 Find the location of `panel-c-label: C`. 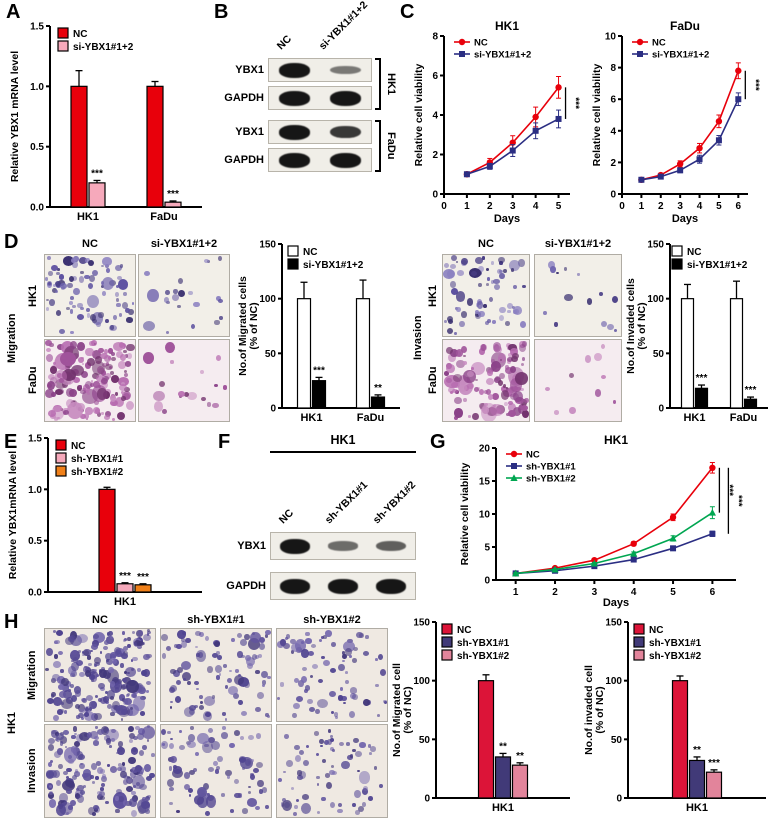

panel-c-label: C is located at coordinates (407, 12).